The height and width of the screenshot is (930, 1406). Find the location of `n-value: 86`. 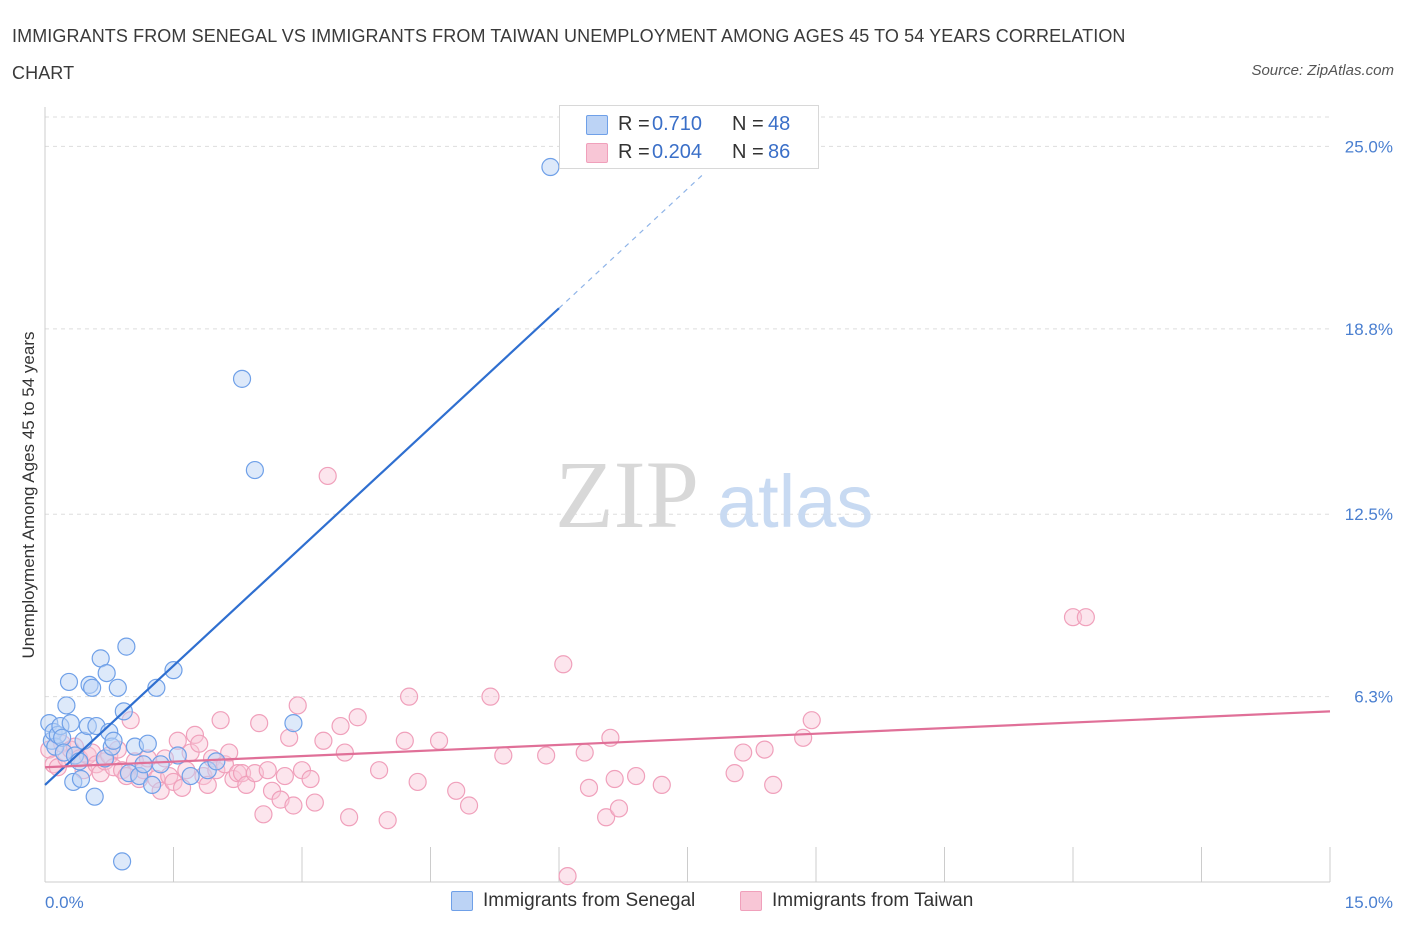

n-value: 86 is located at coordinates (779, 152).